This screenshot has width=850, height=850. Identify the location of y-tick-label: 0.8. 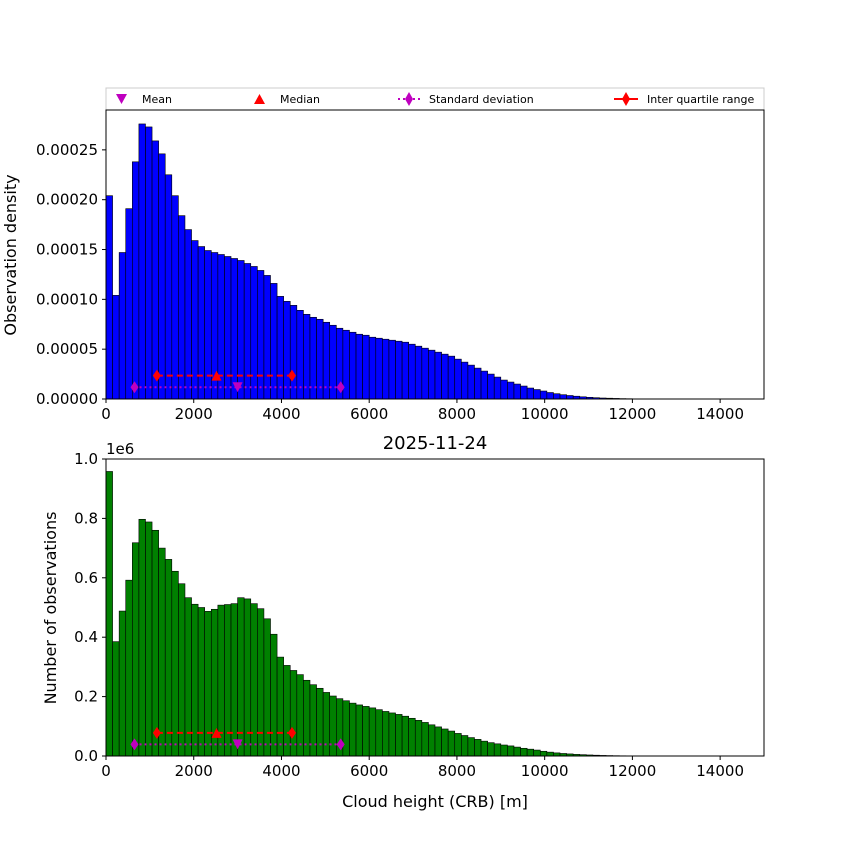
(86, 518).